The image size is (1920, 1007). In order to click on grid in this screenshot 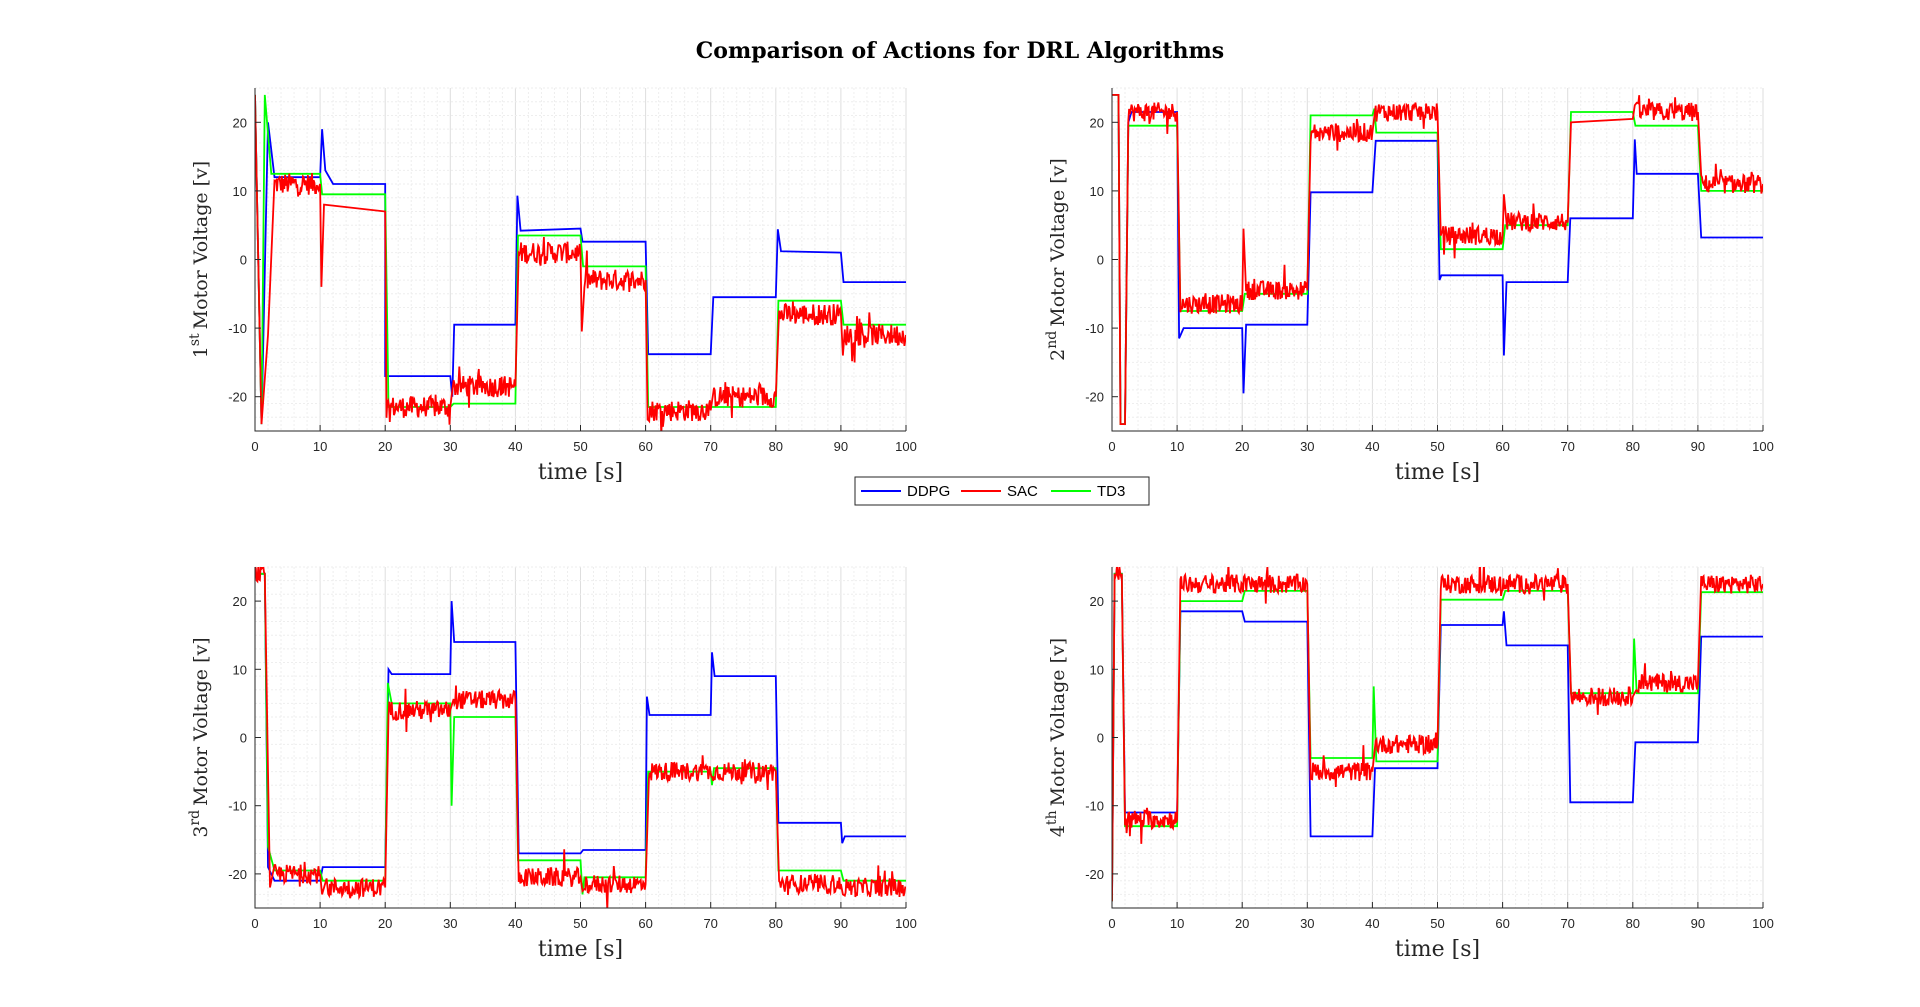, I will do `click(1437, 737)`.